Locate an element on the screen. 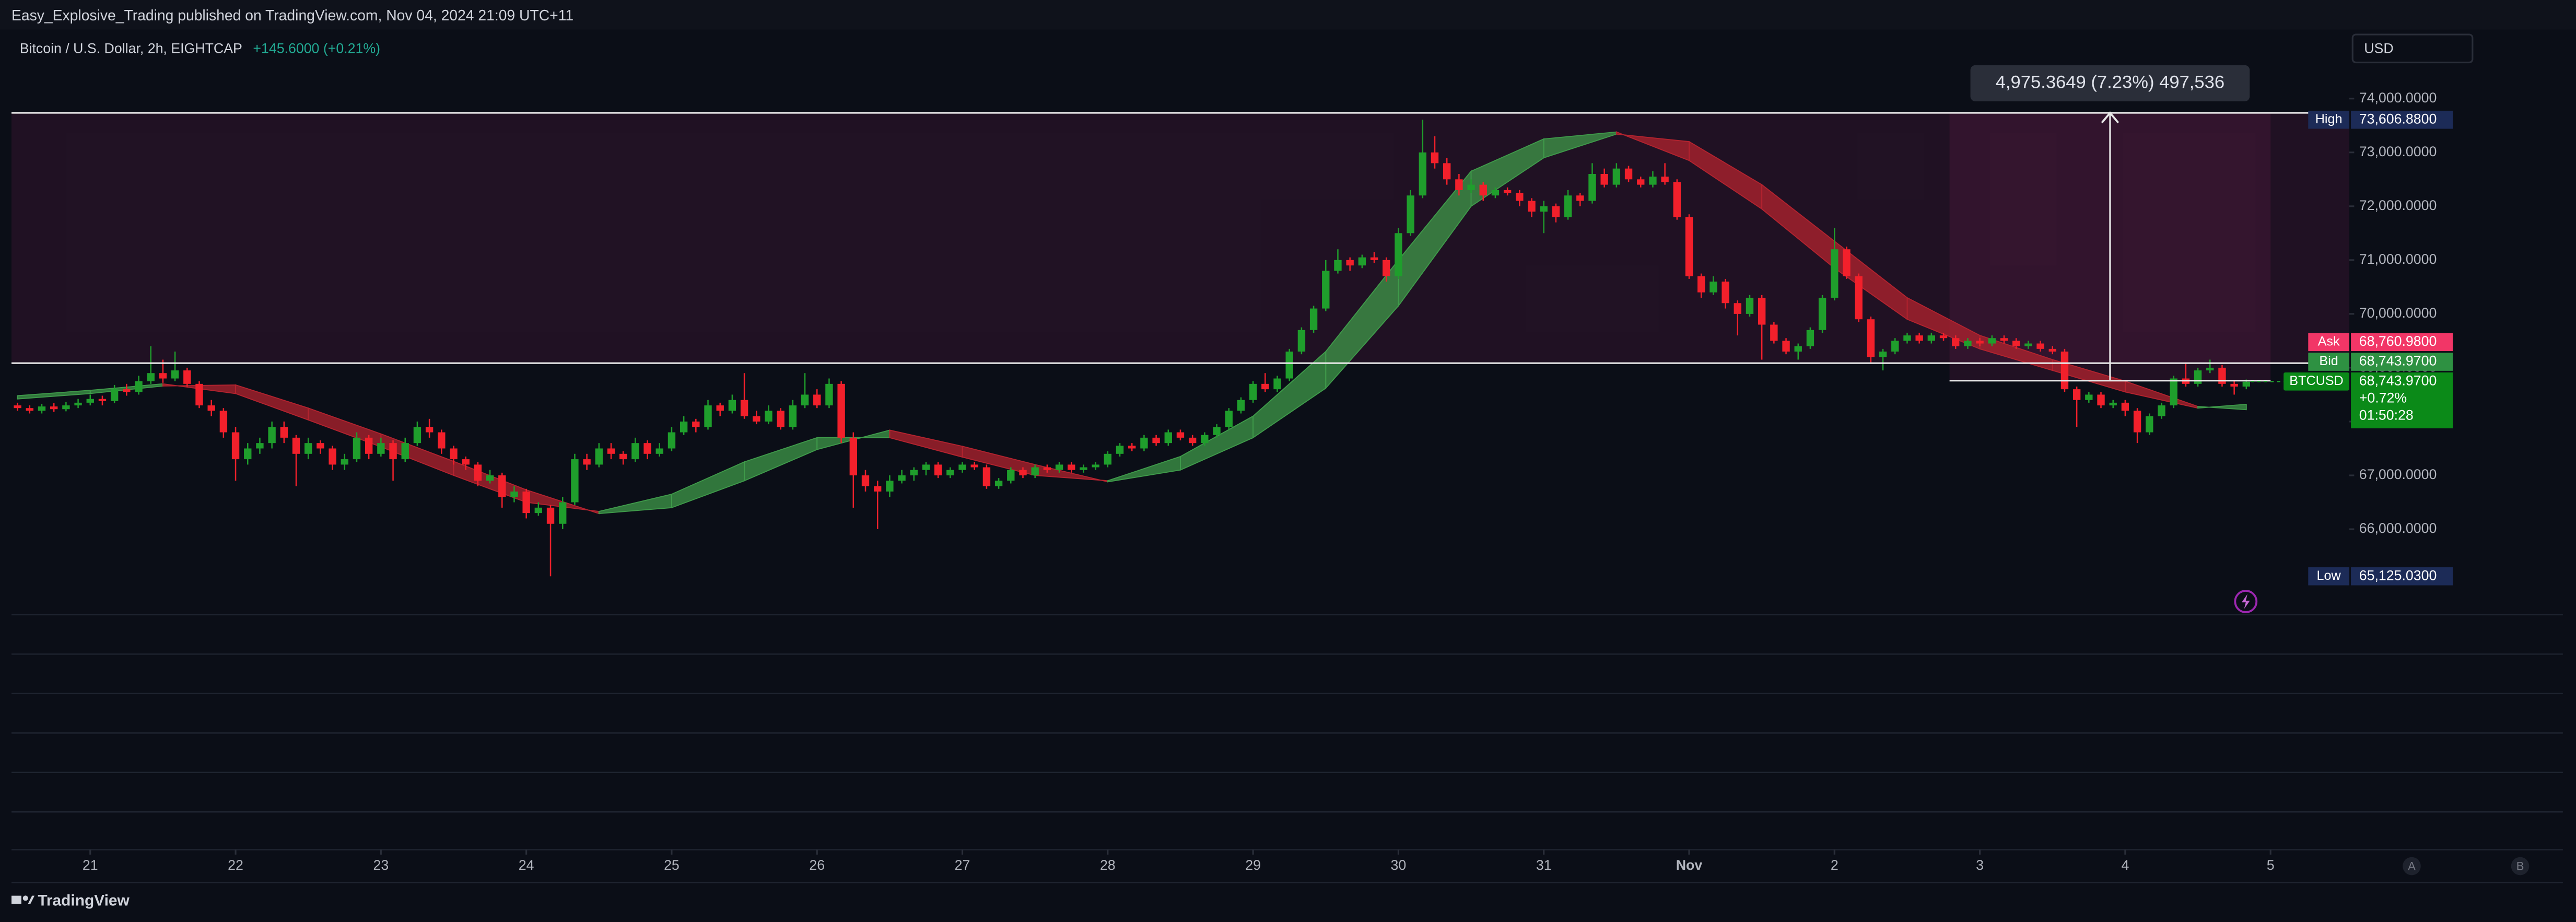 The image size is (2576, 922). alert-bolt is located at coordinates (2245, 601).